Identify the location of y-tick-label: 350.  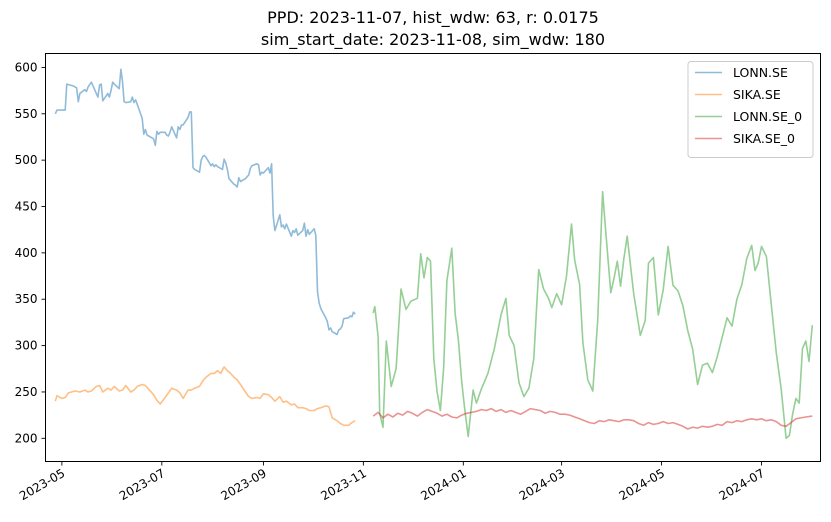
(26, 299).